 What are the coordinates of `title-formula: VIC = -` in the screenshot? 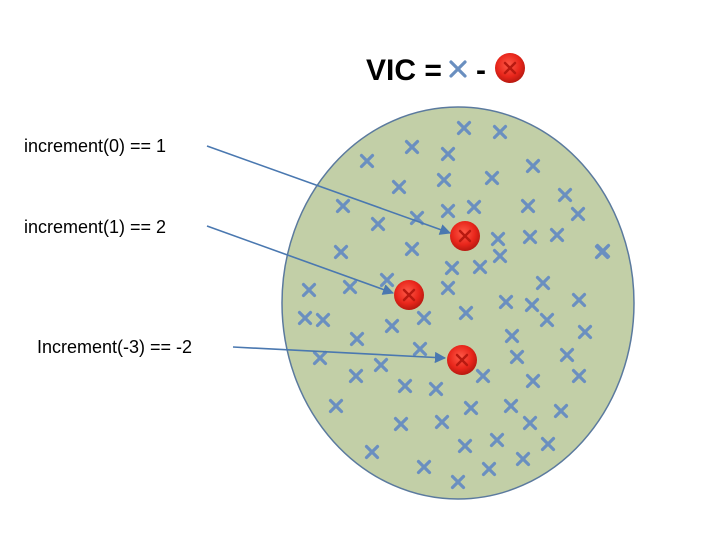 It's located at (445, 70).